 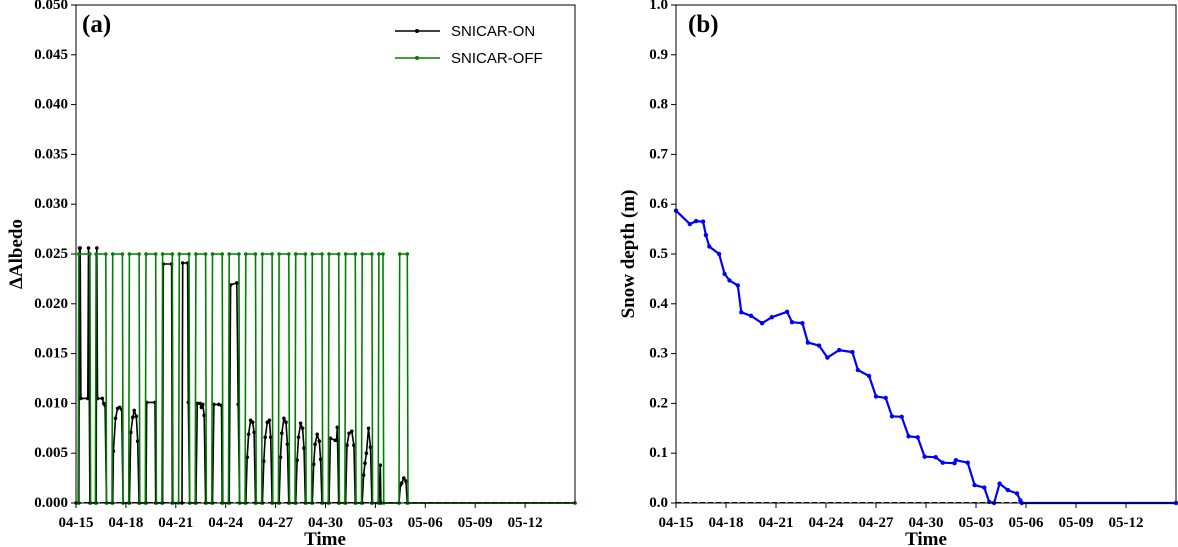 I want to click on y-tick-label: 0.9, so click(x=658, y=55).